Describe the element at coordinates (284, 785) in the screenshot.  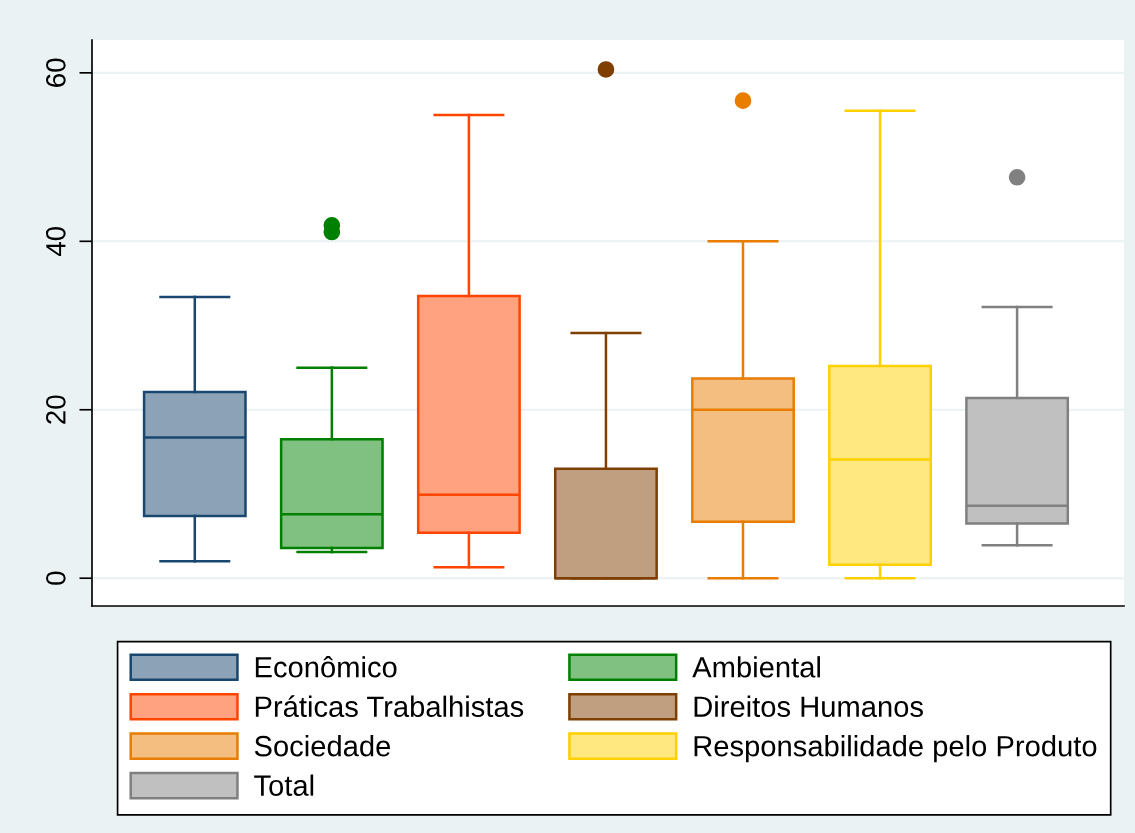
I see `legend-label: Total` at that location.